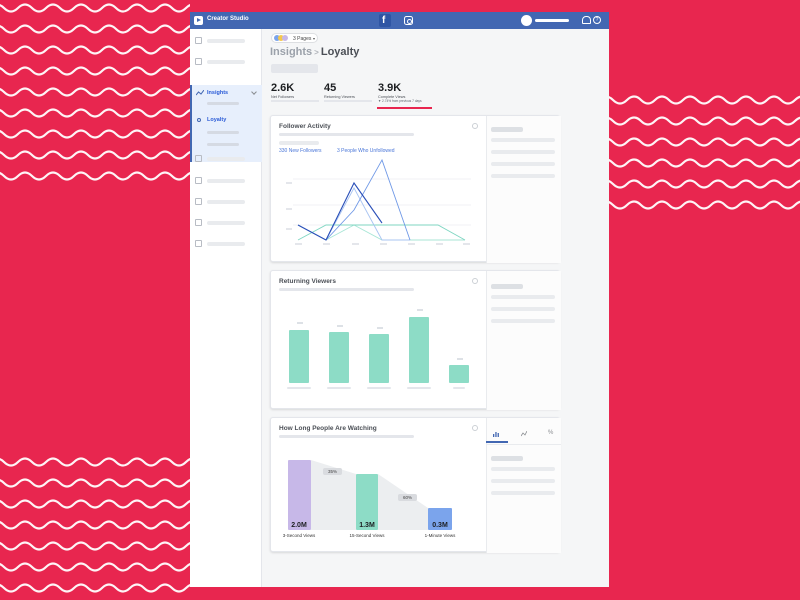 The image size is (800, 600). I want to click on coin-icon, so click(198, 180).